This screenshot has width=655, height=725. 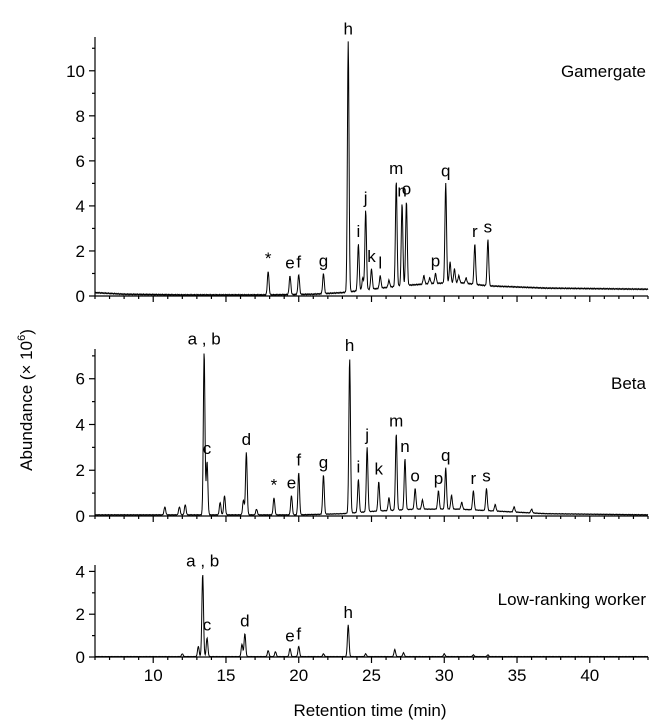 What do you see at coordinates (369, 710) in the screenshot?
I see `x-axis-title: Retention time (min)` at bounding box center [369, 710].